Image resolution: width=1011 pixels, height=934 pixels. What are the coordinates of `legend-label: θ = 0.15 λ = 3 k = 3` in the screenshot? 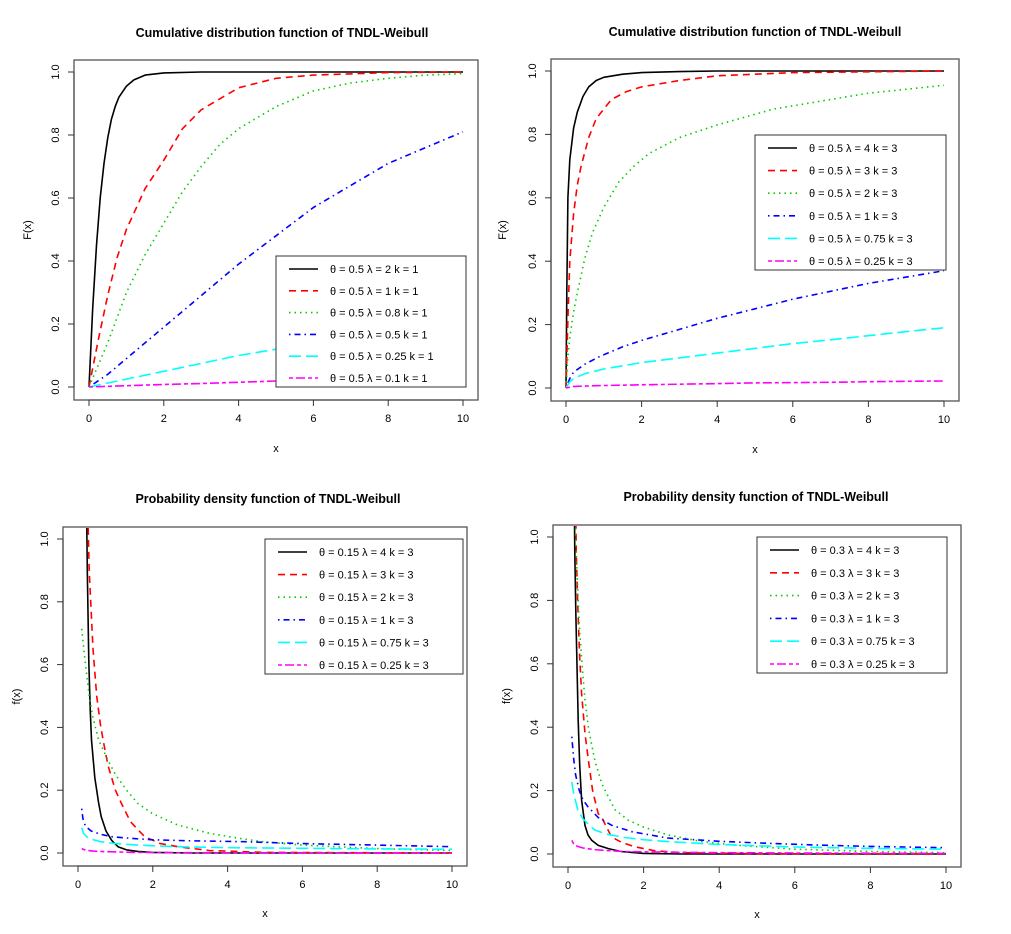 It's located at (366, 576).